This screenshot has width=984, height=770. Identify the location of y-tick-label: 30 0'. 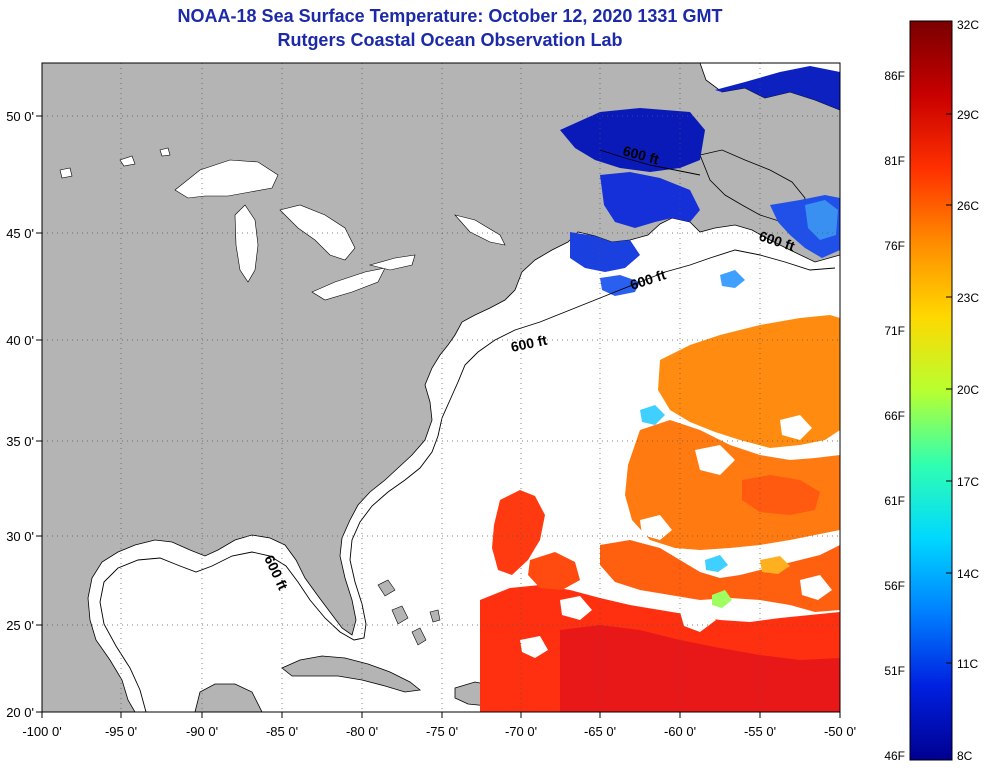
(20, 536).